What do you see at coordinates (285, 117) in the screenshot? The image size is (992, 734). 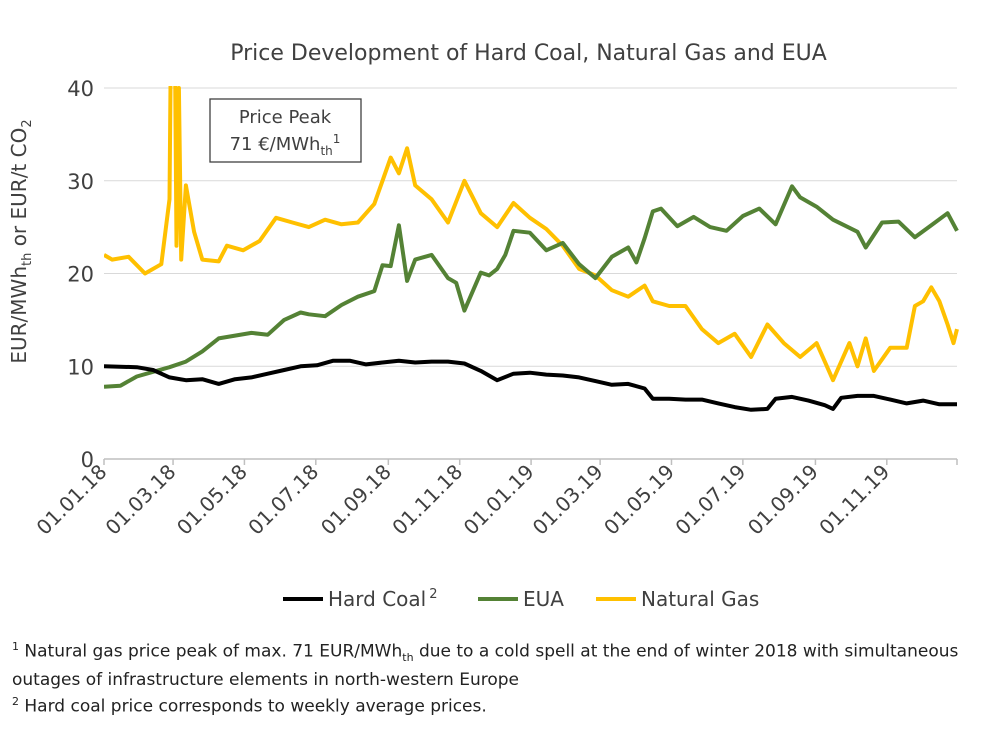 I see `price-peak-annotation-line1: Price Peak` at bounding box center [285, 117].